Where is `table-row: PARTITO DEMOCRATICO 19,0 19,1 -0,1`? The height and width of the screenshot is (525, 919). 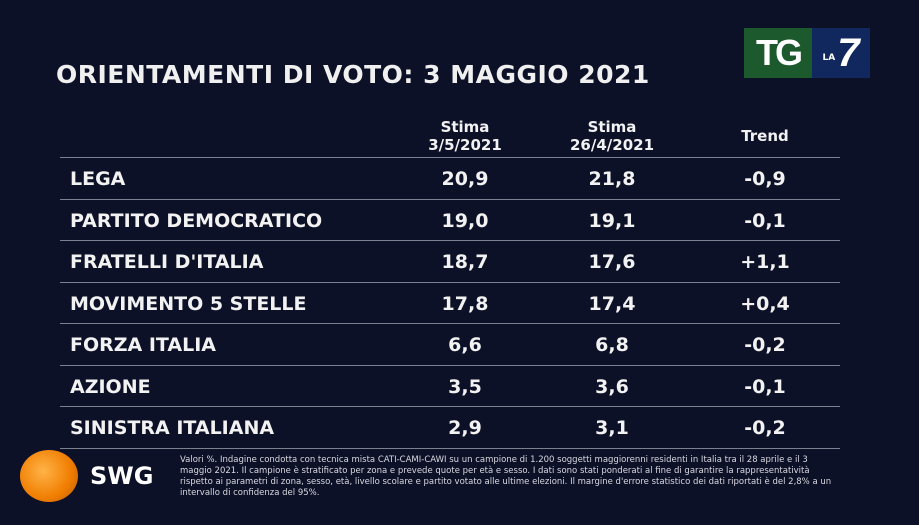
table-row: PARTITO DEMOCRATICO 19,0 19,1 -0,1 is located at coordinates (450, 219).